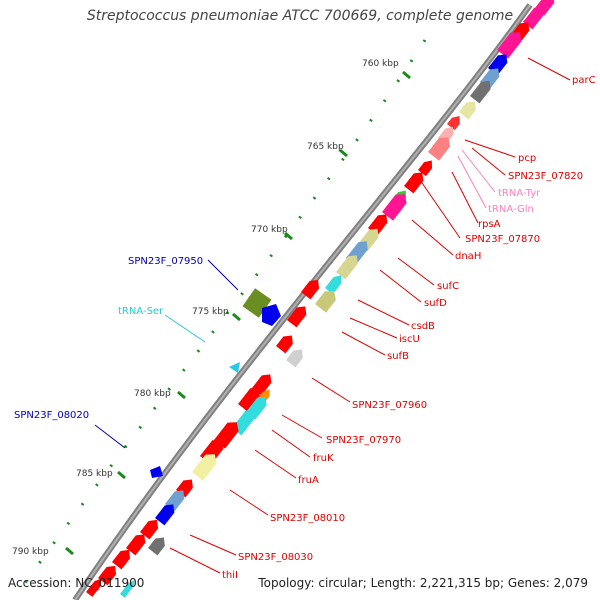 This screenshot has height=600, width=600. Describe the element at coordinates (307, 518) in the screenshot. I see `gene-label-spn23f-08010: SPN23F_08010` at that location.